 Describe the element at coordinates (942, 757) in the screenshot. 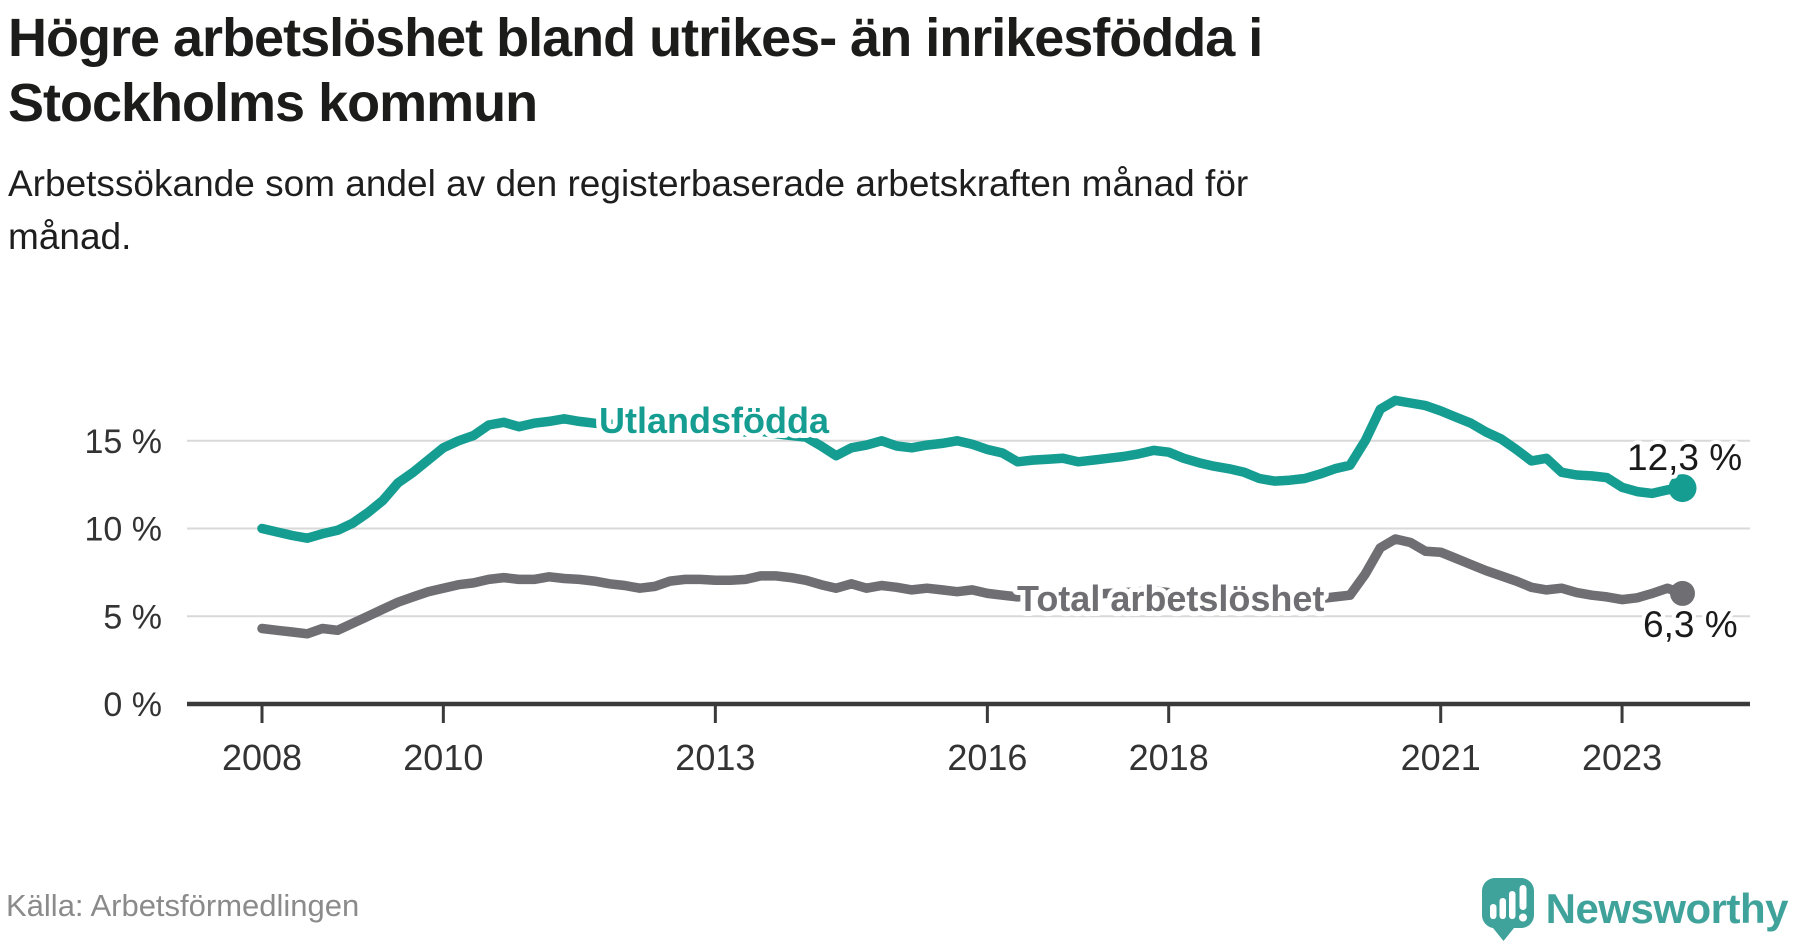

I see `x-axis-tick-labels: 2008 2010 2013 2016 2018 2021 2023` at that location.